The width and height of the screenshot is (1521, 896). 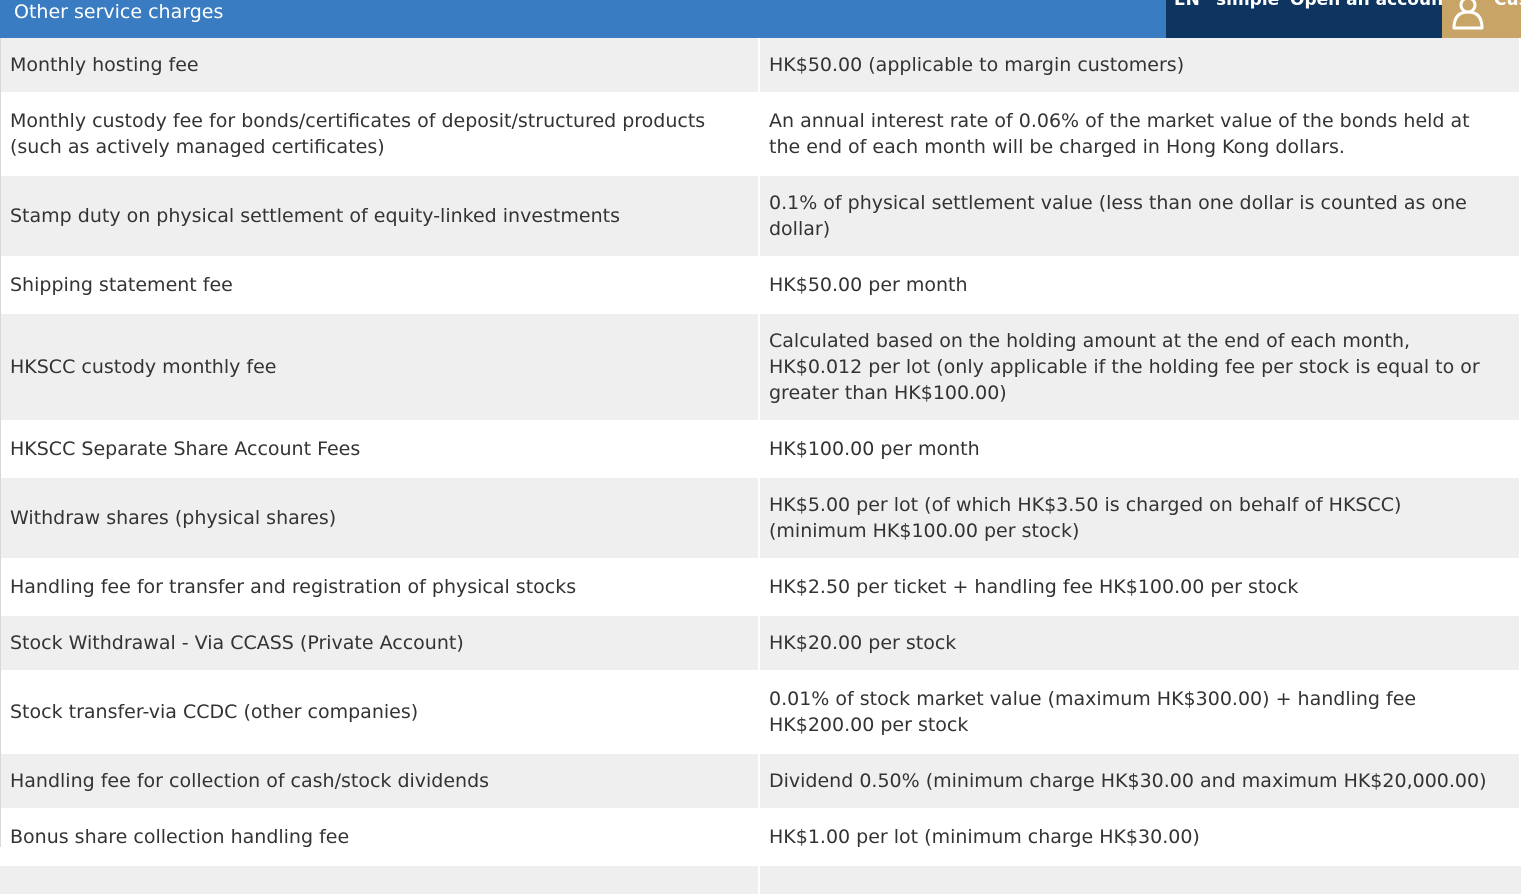 What do you see at coordinates (119, 12) in the screenshot?
I see `section-title: Other service charges` at bounding box center [119, 12].